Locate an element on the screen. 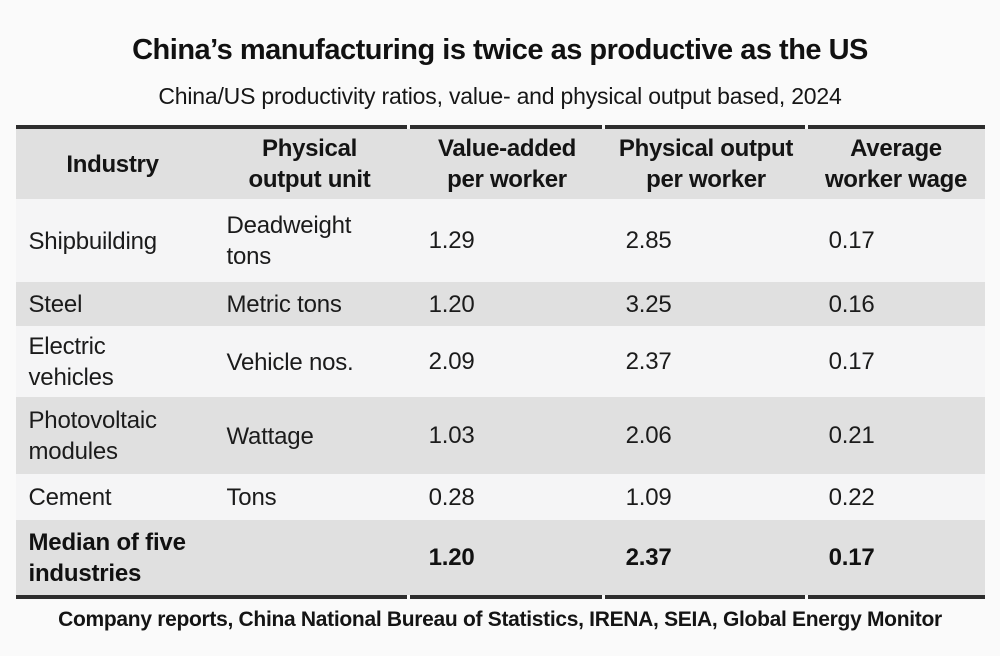 This screenshot has width=1000, height=656. industry-label: Cement is located at coordinates (70, 498).